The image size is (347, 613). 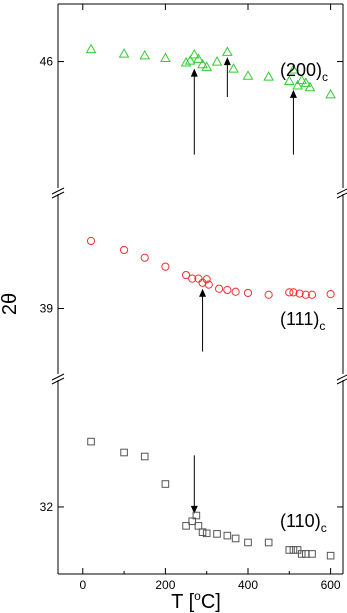 What do you see at coordinates (331, 585) in the screenshot?
I see `x-tick-label: 600` at bounding box center [331, 585].